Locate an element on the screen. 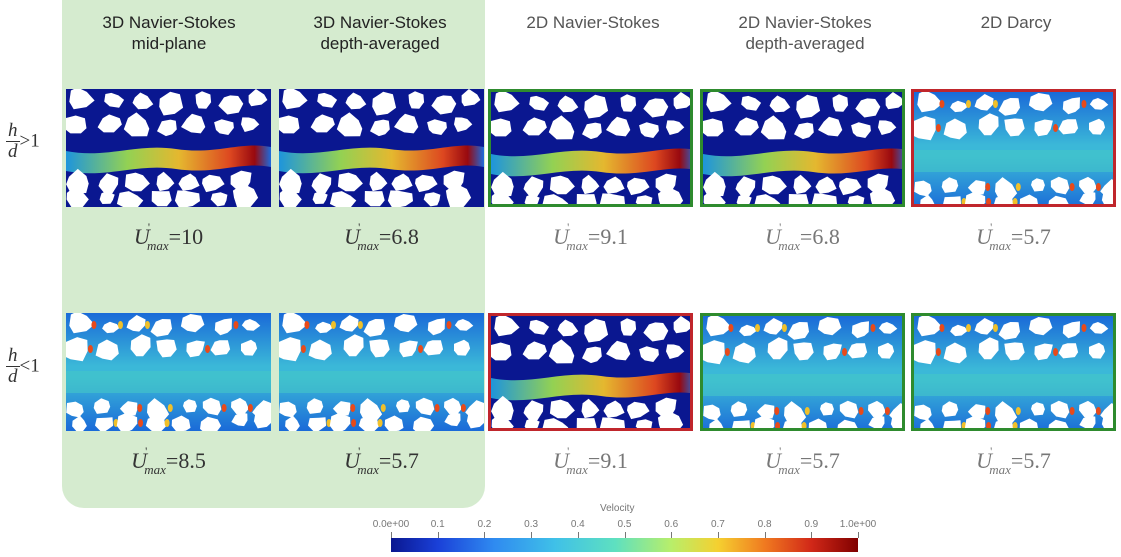  high-velocity-channel is located at coordinates (381, 159).